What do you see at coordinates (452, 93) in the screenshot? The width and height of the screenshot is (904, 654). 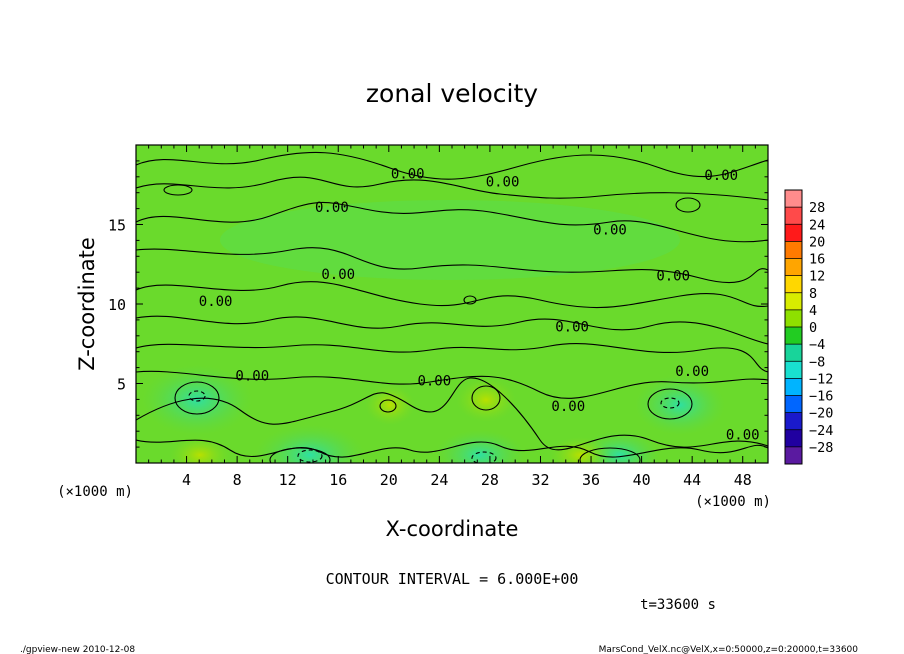 I see `chart-title: zonal velocity` at bounding box center [452, 93].